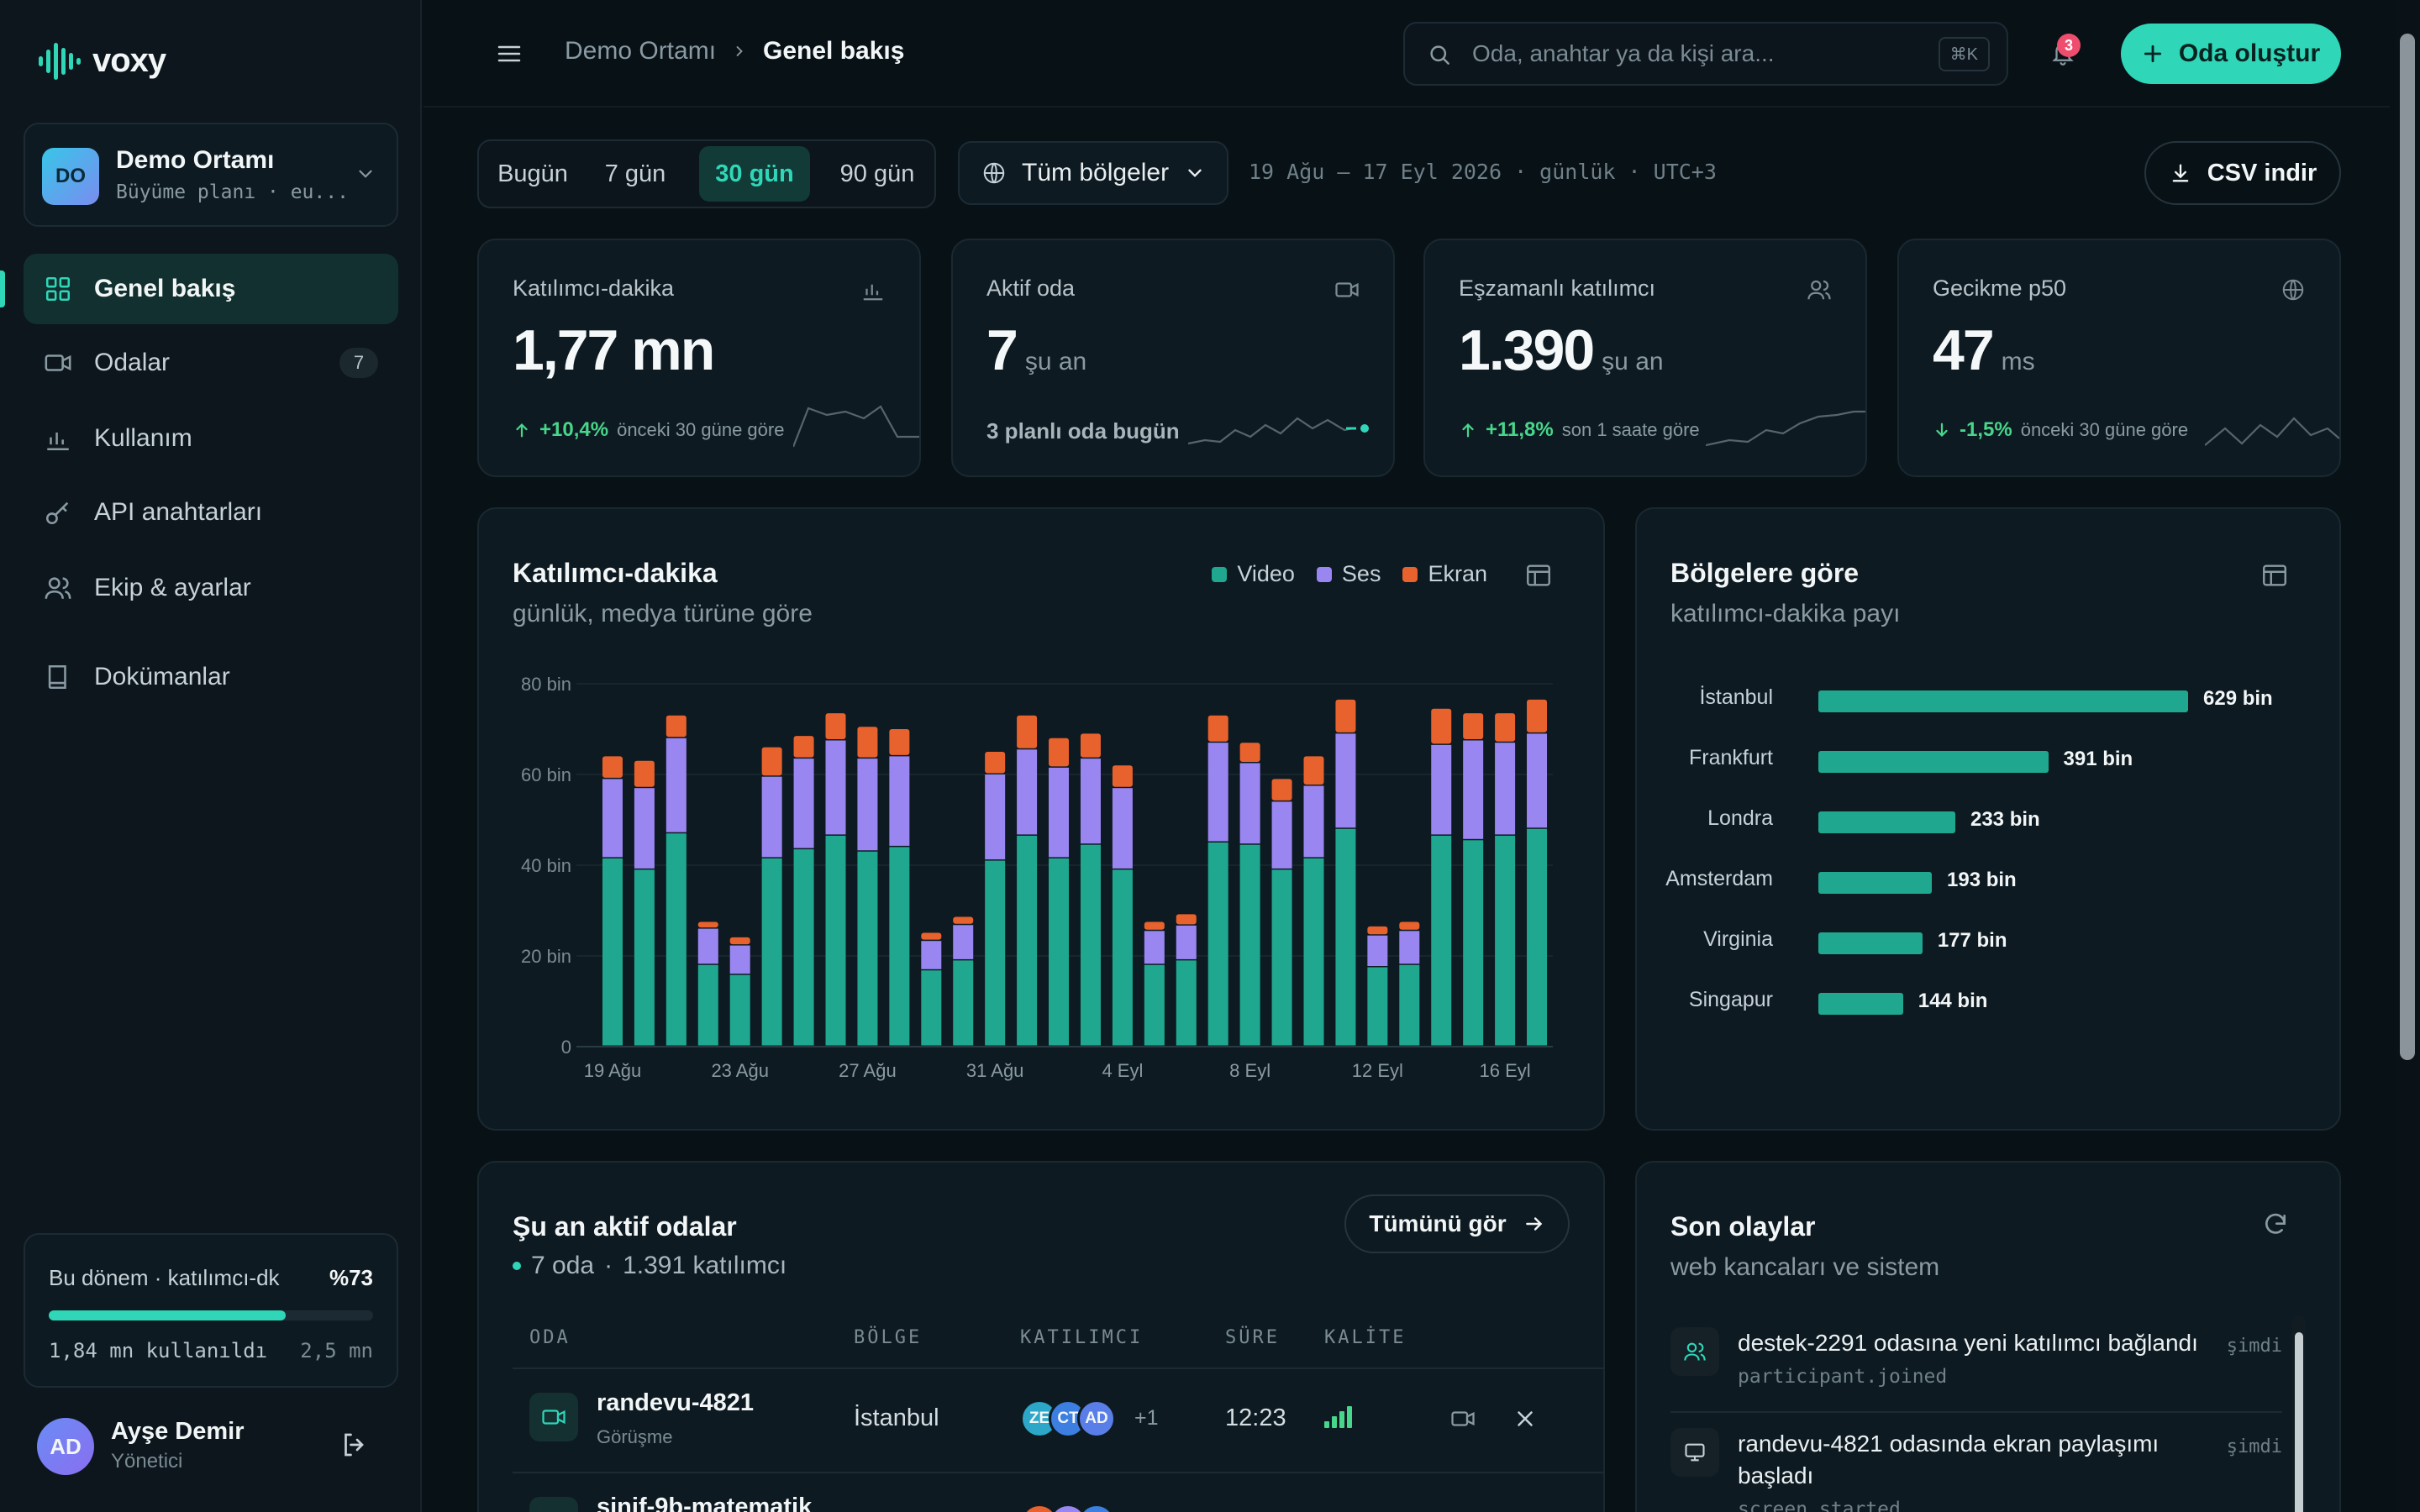 This screenshot has width=2420, height=1512. I want to click on search-box: ⌘K, so click(1706, 54).